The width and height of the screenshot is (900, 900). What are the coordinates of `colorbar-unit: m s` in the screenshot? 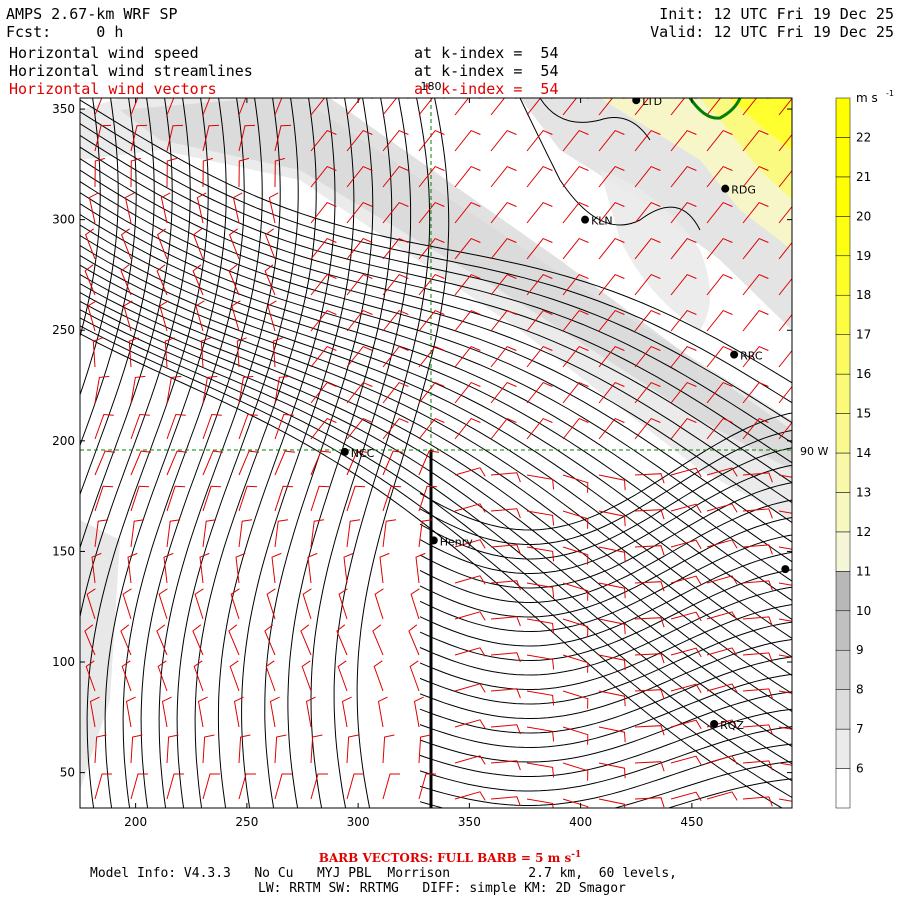 It's located at (867, 98).